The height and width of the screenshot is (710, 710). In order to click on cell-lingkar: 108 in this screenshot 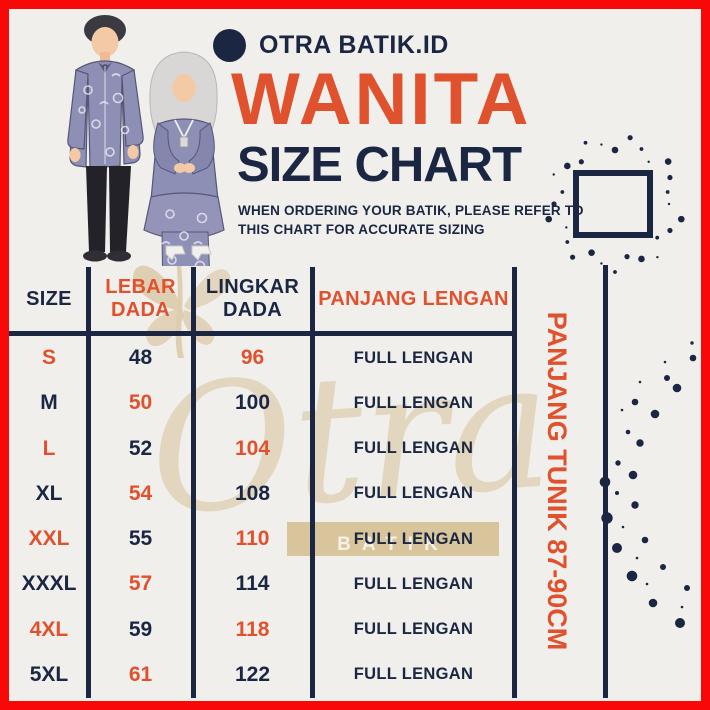, I will do `click(252, 493)`.